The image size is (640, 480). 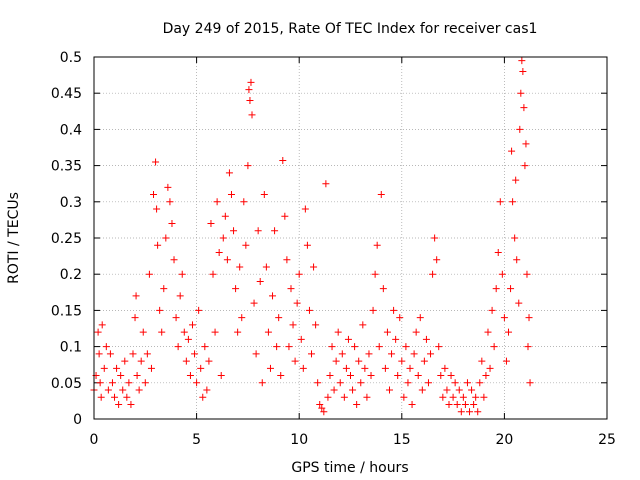 What do you see at coordinates (299, 440) in the screenshot?
I see `x-tick-label: 10` at bounding box center [299, 440].